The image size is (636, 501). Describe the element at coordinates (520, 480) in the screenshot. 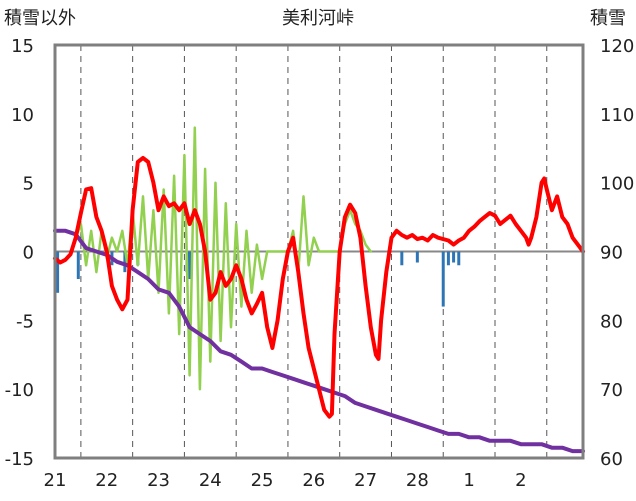

I see `x-tick-label: 2` at that location.